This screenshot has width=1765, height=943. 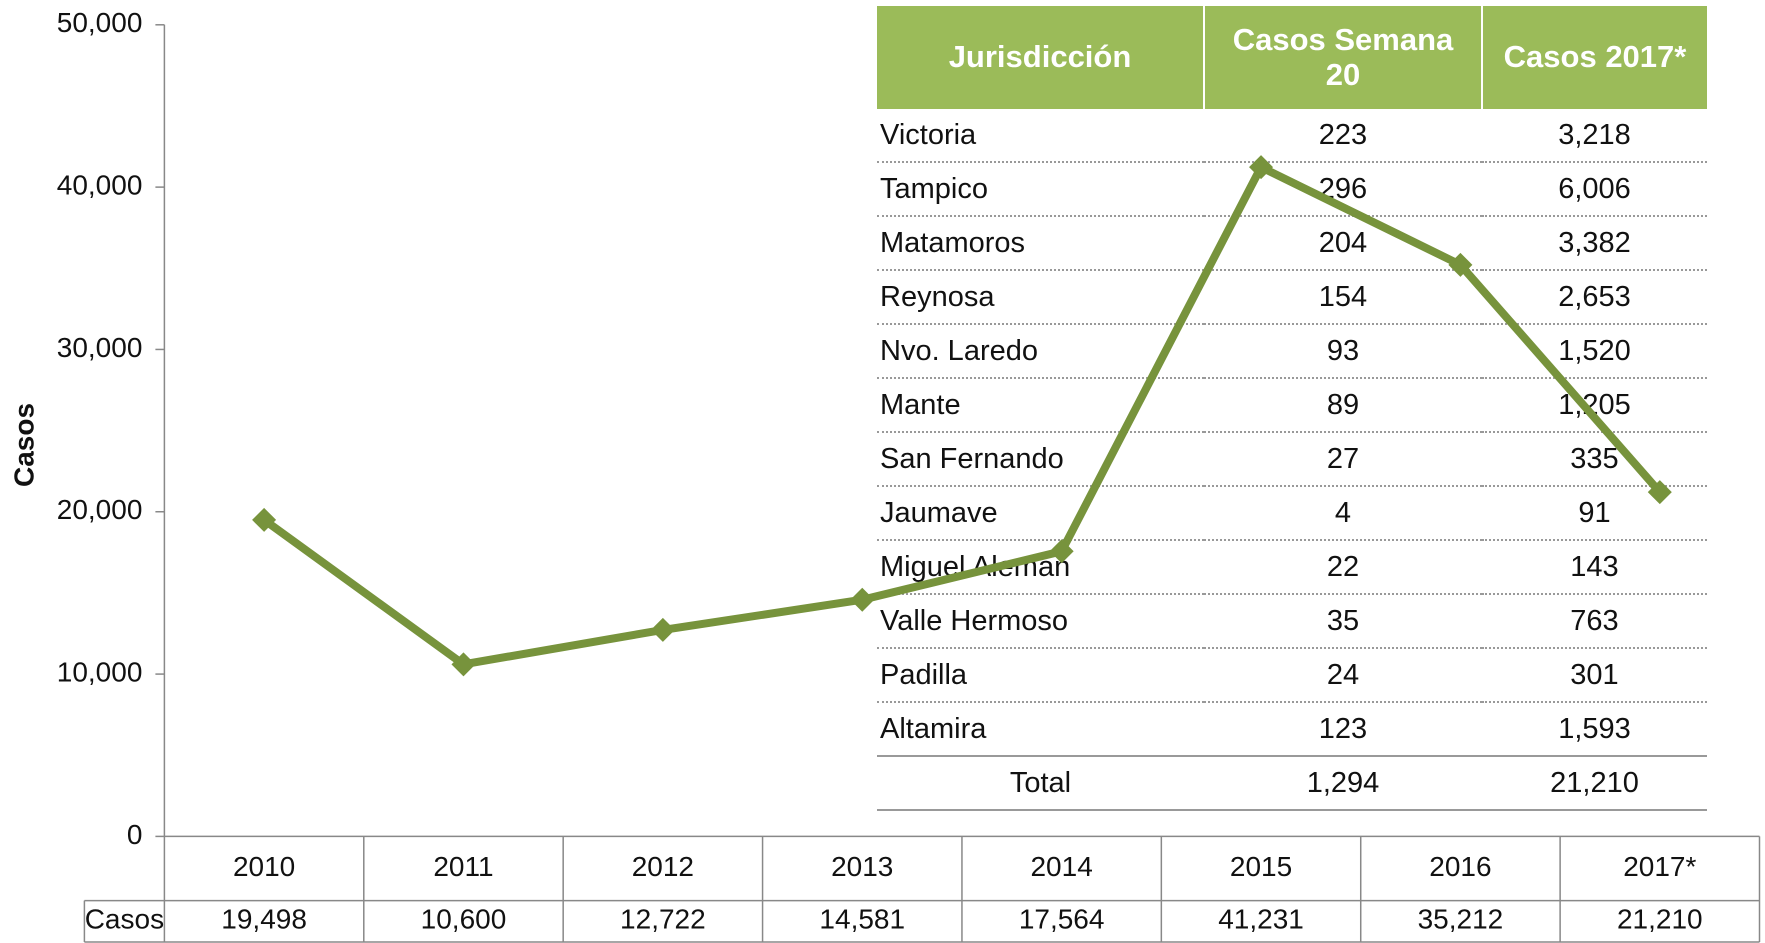 What do you see at coordinates (1594, 189) in the screenshot?
I see `table-cell: 6,006` at bounding box center [1594, 189].